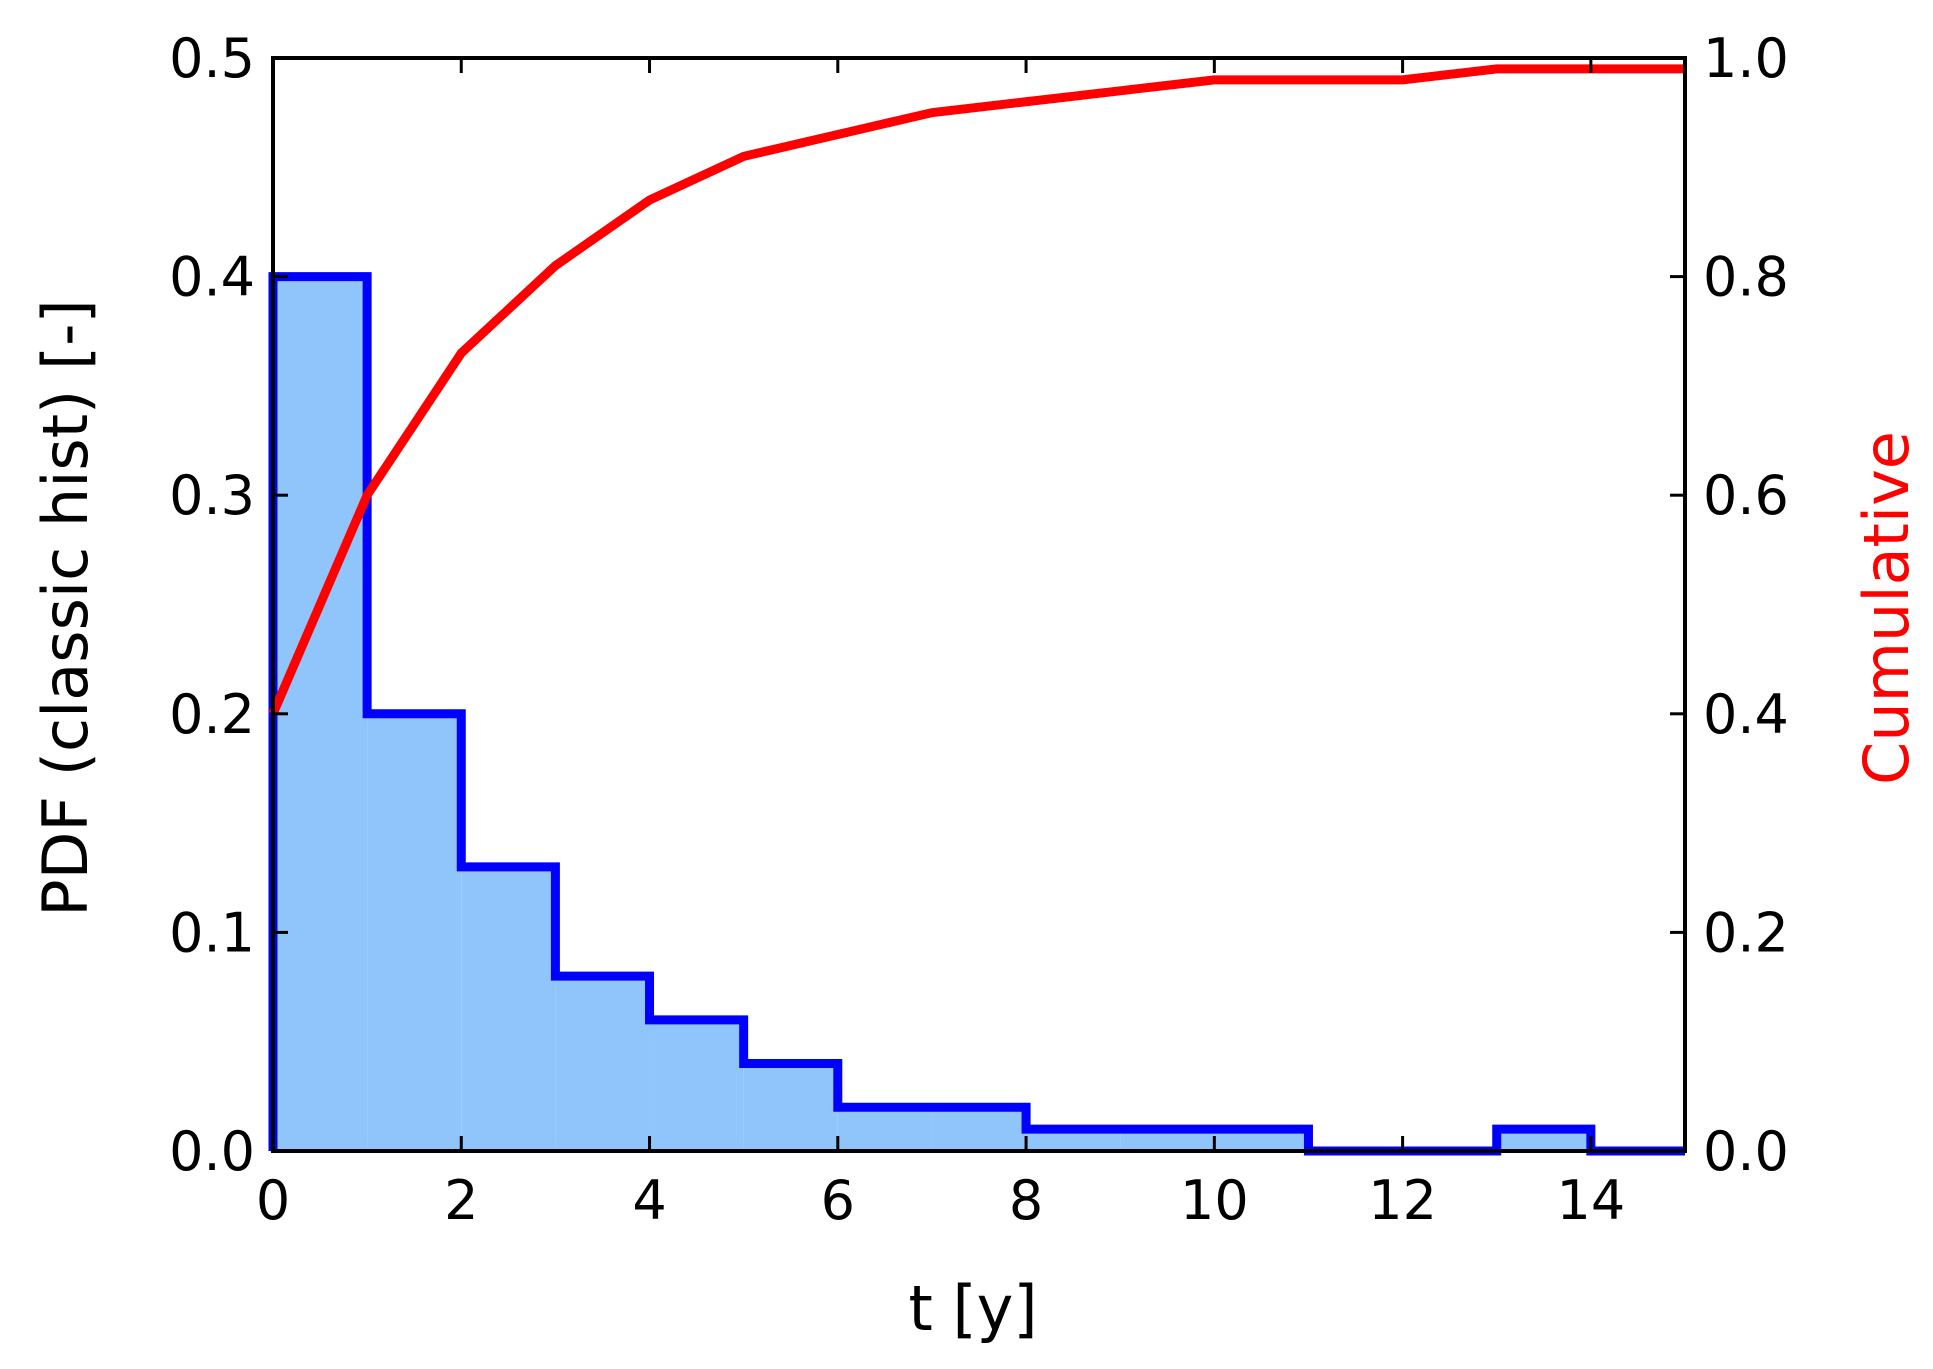 The image size is (1933, 1369). What do you see at coordinates (65, 607) in the screenshot?
I see `y-axis-title: PDF (classic hist) [-]` at bounding box center [65, 607].